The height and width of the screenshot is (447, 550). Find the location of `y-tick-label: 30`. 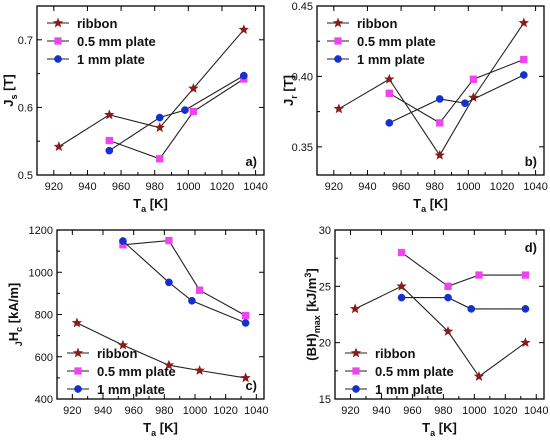

y-tick-label: 30 is located at coordinates (325, 231).